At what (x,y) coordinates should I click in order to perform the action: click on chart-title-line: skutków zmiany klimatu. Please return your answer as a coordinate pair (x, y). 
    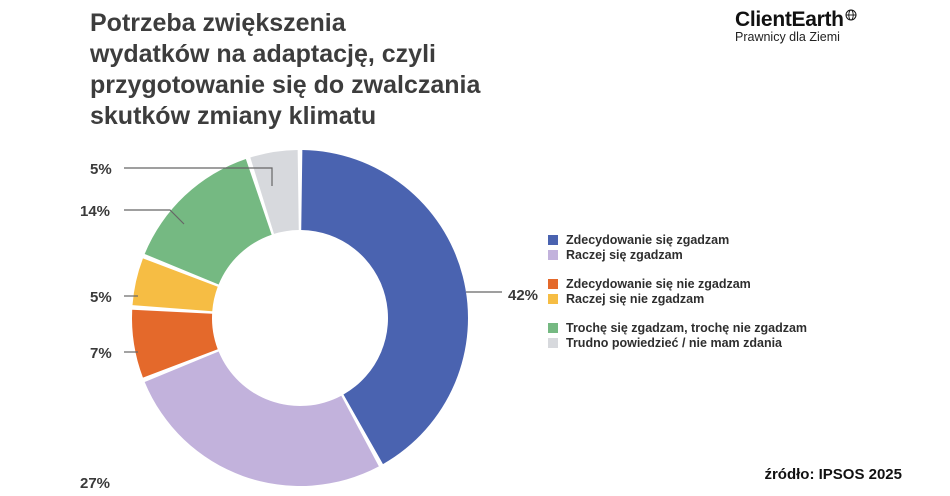
    Looking at the image, I should click on (233, 116).